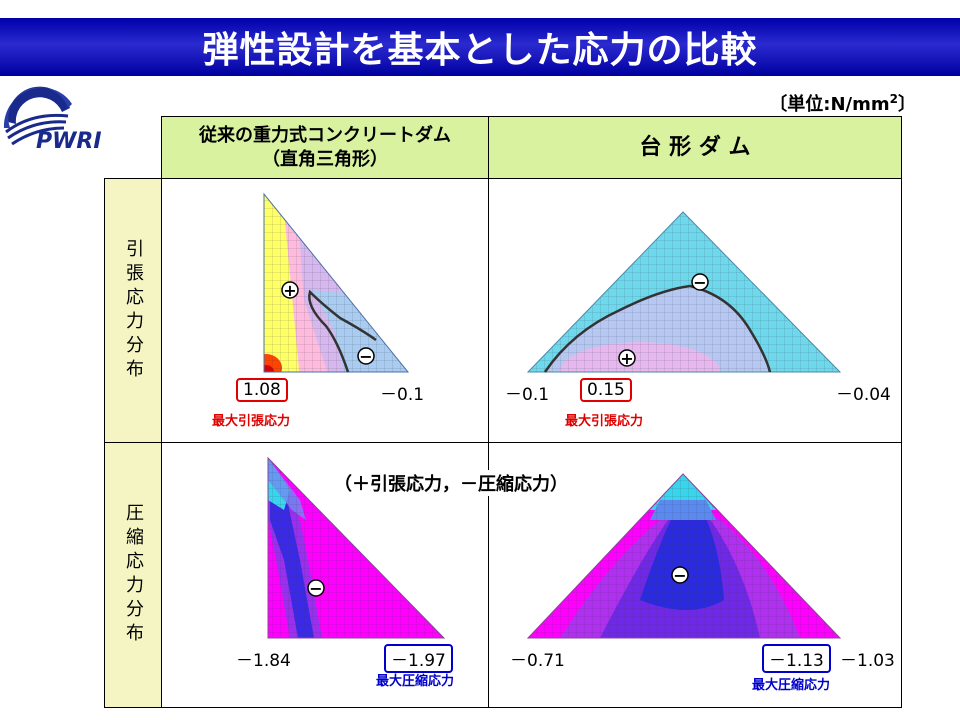 Image resolution: width=960 pixels, height=720 pixels. What do you see at coordinates (52, 120) in the screenshot?
I see `pwri-logo: PWRI` at bounding box center [52, 120].